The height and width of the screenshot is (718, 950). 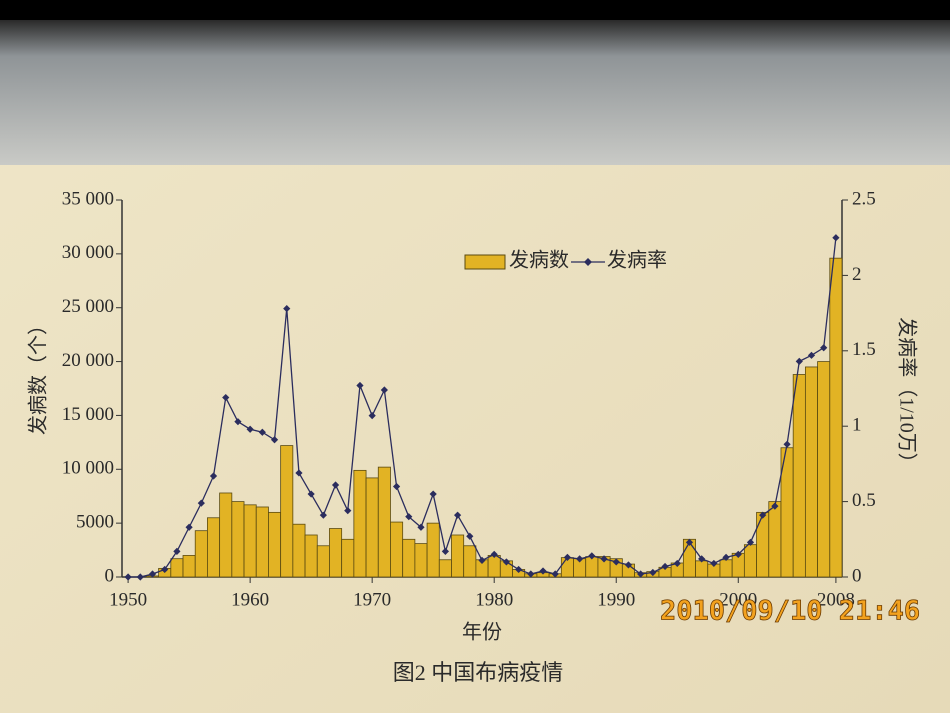 I want to click on y-tick-label: 30 000, so click(x=88, y=252).